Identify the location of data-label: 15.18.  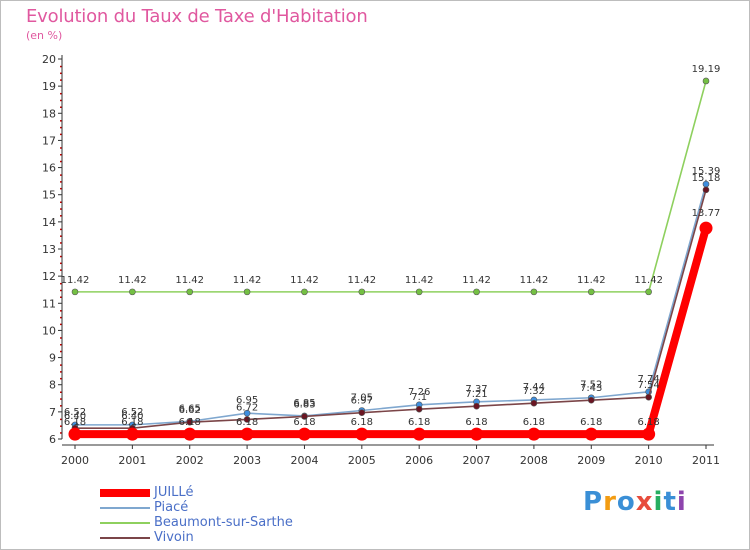
(706, 178).